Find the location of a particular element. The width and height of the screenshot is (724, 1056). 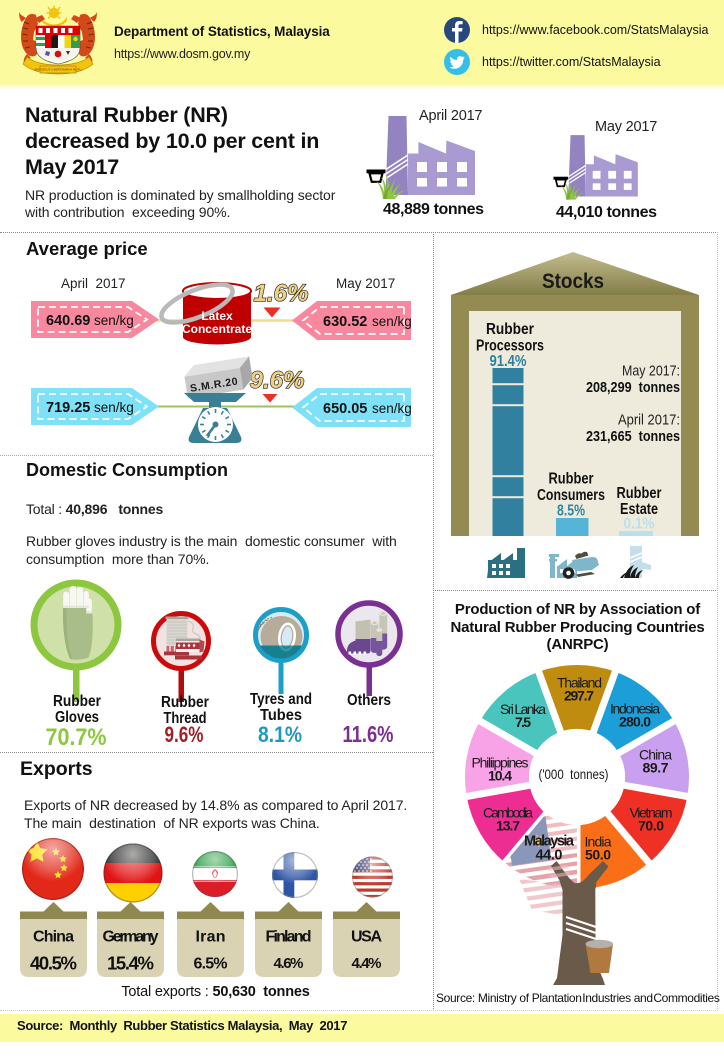

svg-text: 11.6% is located at coordinates (368, 734).